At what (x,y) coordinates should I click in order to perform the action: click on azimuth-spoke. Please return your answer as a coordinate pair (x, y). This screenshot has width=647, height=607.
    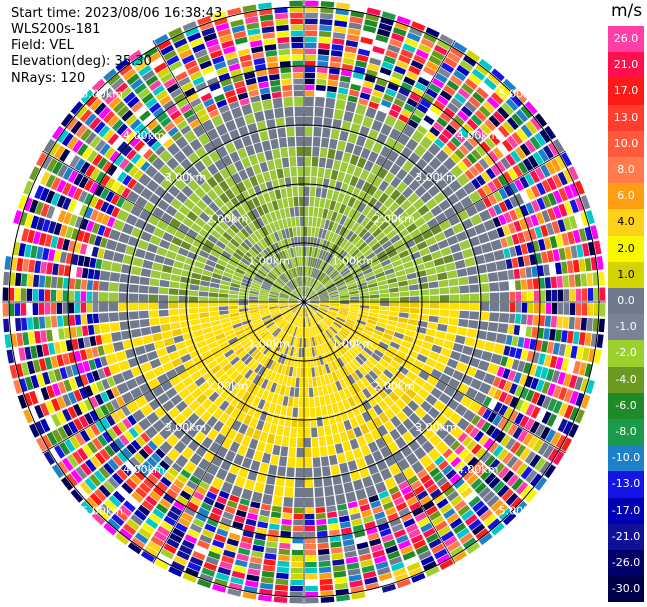
    Looking at the image, I should click on (173, 377).